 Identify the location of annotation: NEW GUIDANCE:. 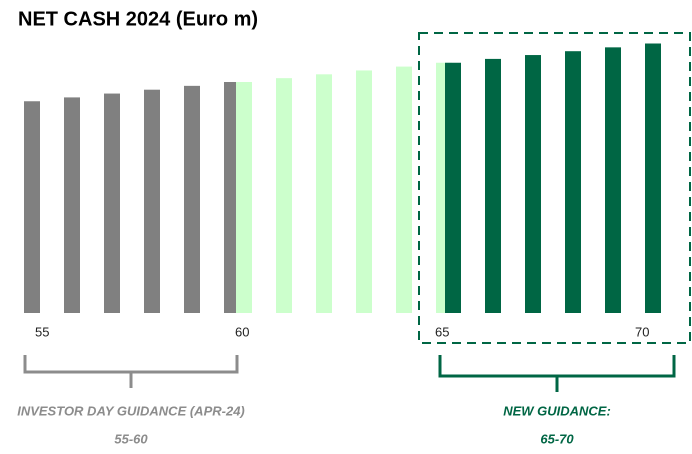
(557, 410).